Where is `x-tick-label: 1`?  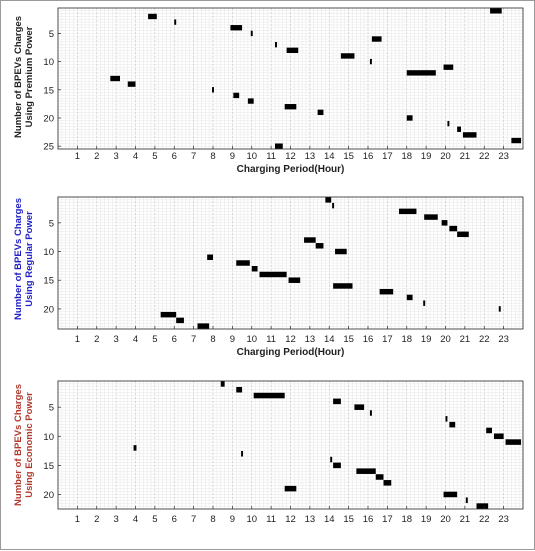
x-tick-label: 1 is located at coordinates (77, 156).